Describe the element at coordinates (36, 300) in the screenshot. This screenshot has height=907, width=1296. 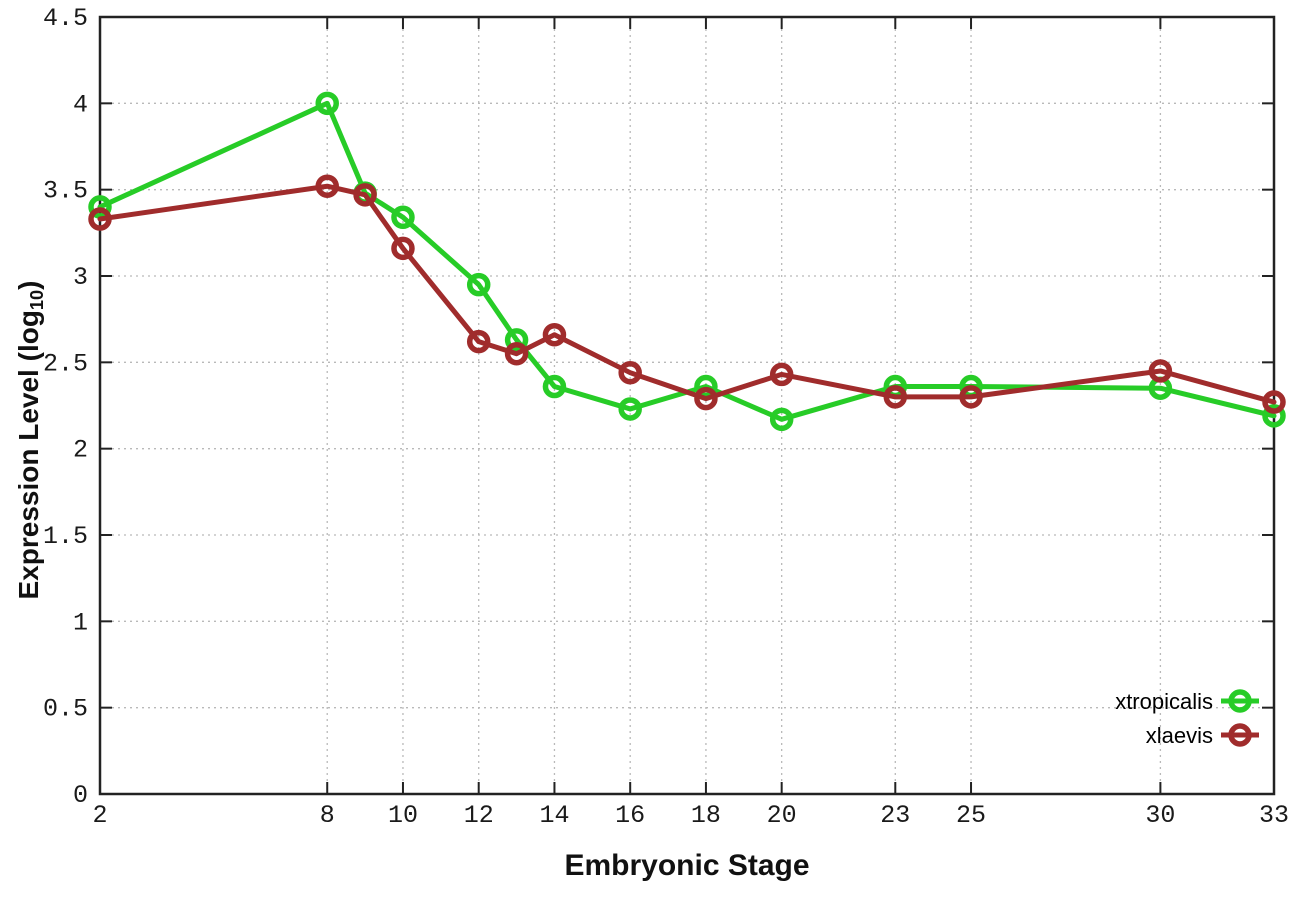
I see `y-axis-title-subscript: 10` at that location.